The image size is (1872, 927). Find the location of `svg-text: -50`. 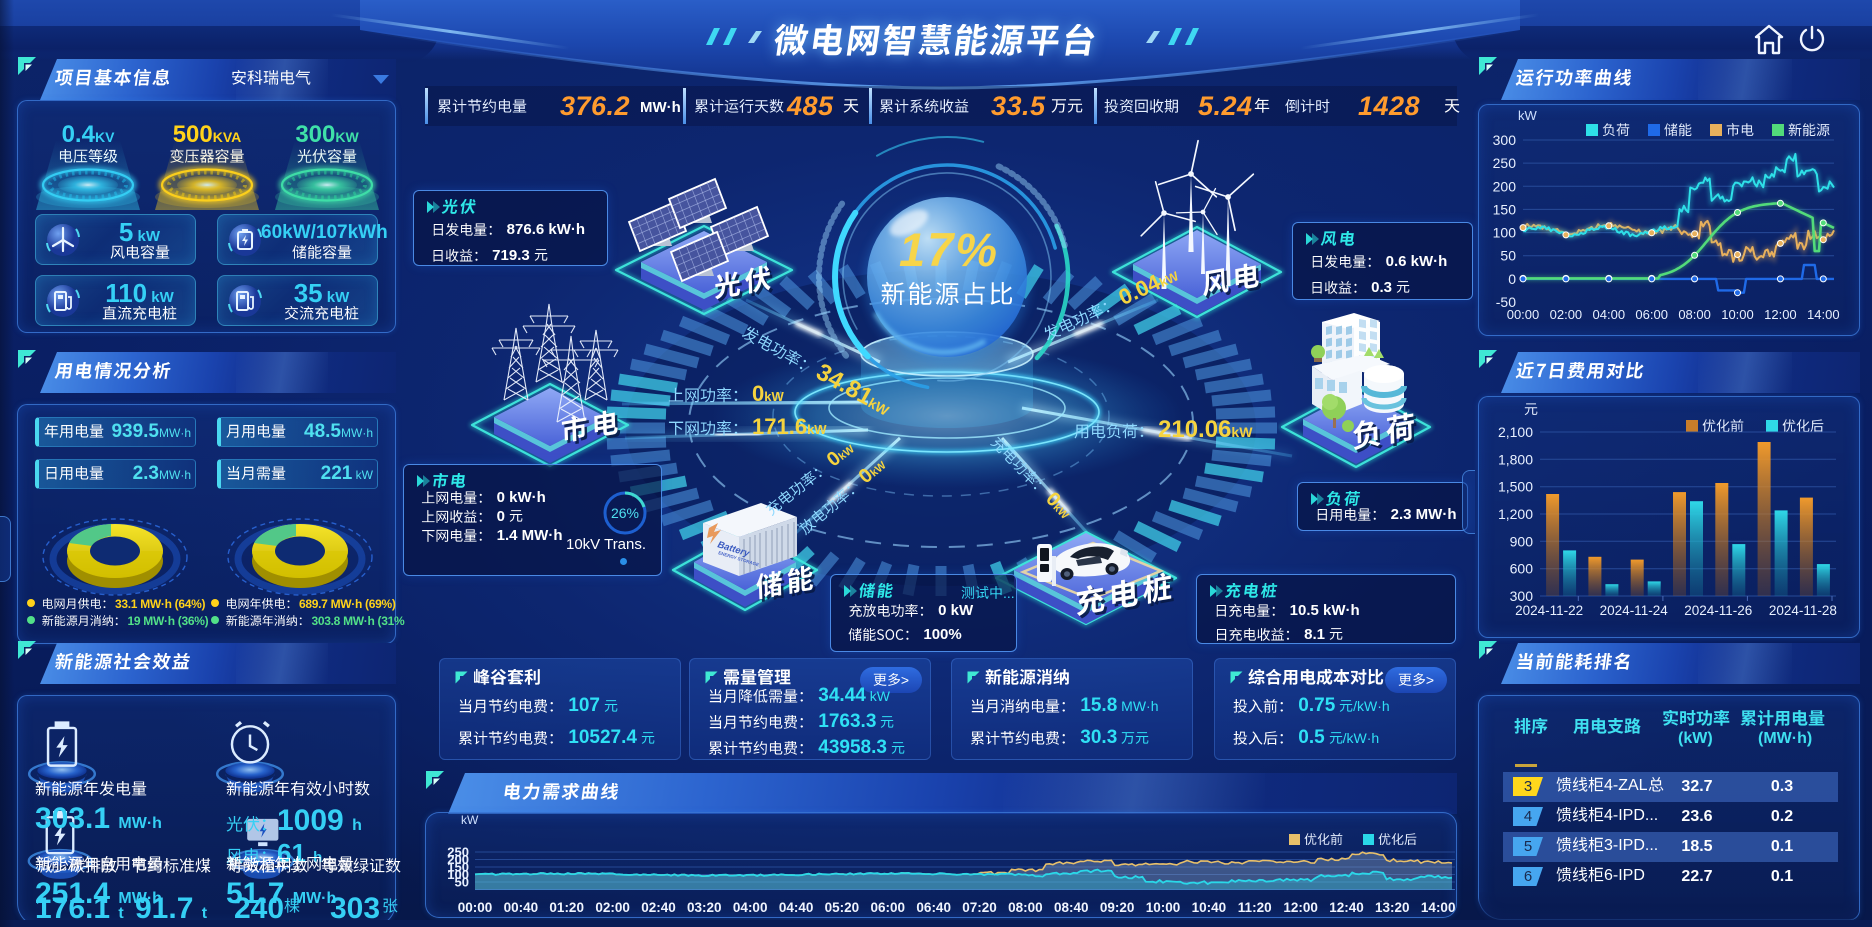

svg-text: -50 is located at coordinates (1506, 302).